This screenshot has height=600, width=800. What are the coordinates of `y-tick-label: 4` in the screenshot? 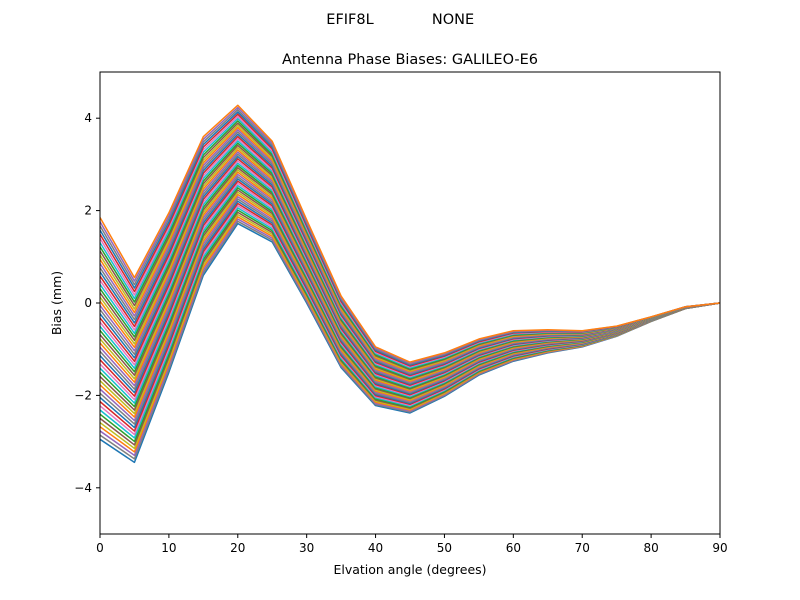 It's located at (88, 118).